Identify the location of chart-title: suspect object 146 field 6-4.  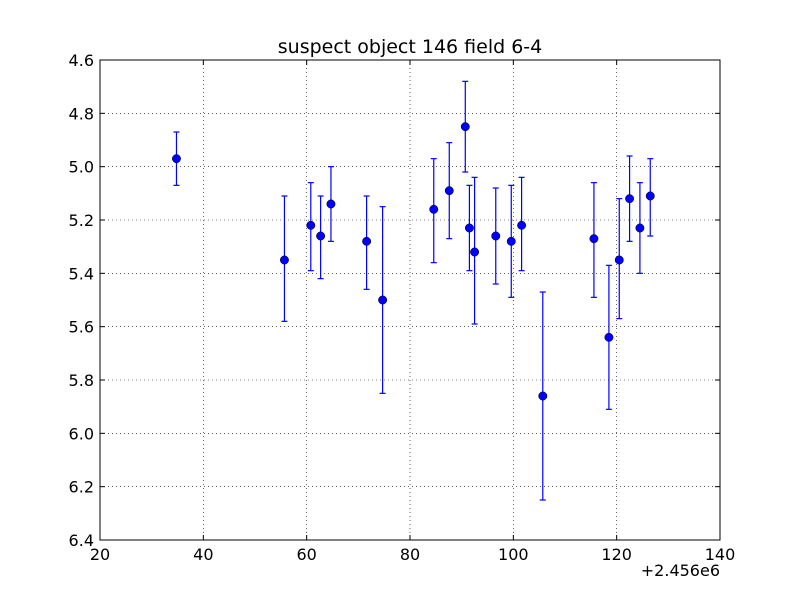
(410, 47).